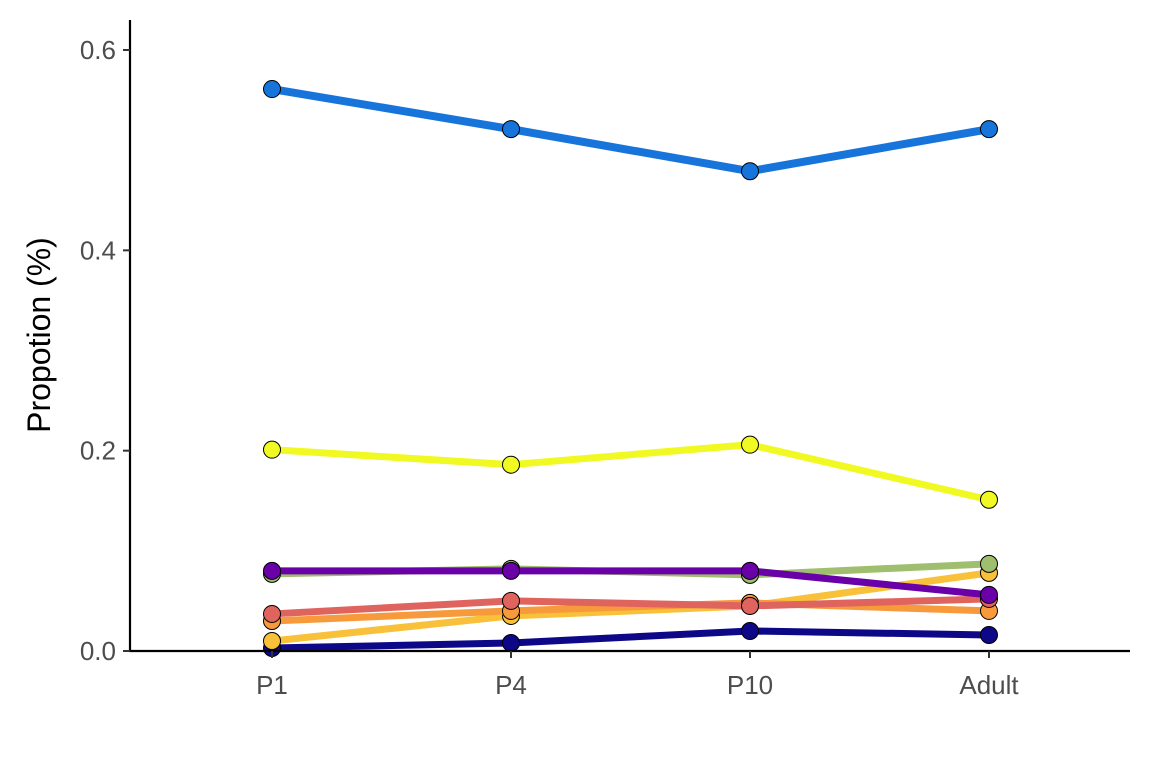  I want to click on x-tick-label: Adult, so click(989, 685).